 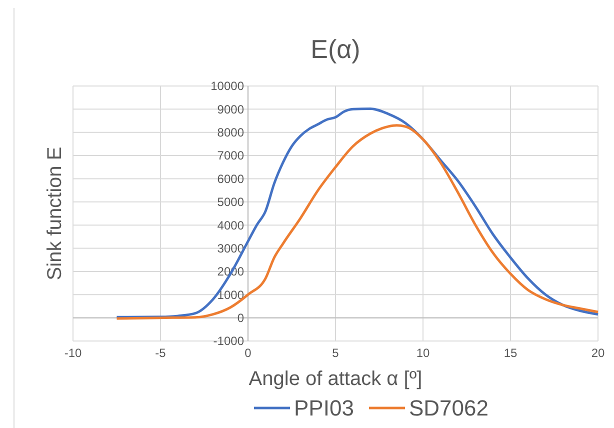 I want to click on x-axis-title: Angle of attack α [º], so click(x=335, y=379).